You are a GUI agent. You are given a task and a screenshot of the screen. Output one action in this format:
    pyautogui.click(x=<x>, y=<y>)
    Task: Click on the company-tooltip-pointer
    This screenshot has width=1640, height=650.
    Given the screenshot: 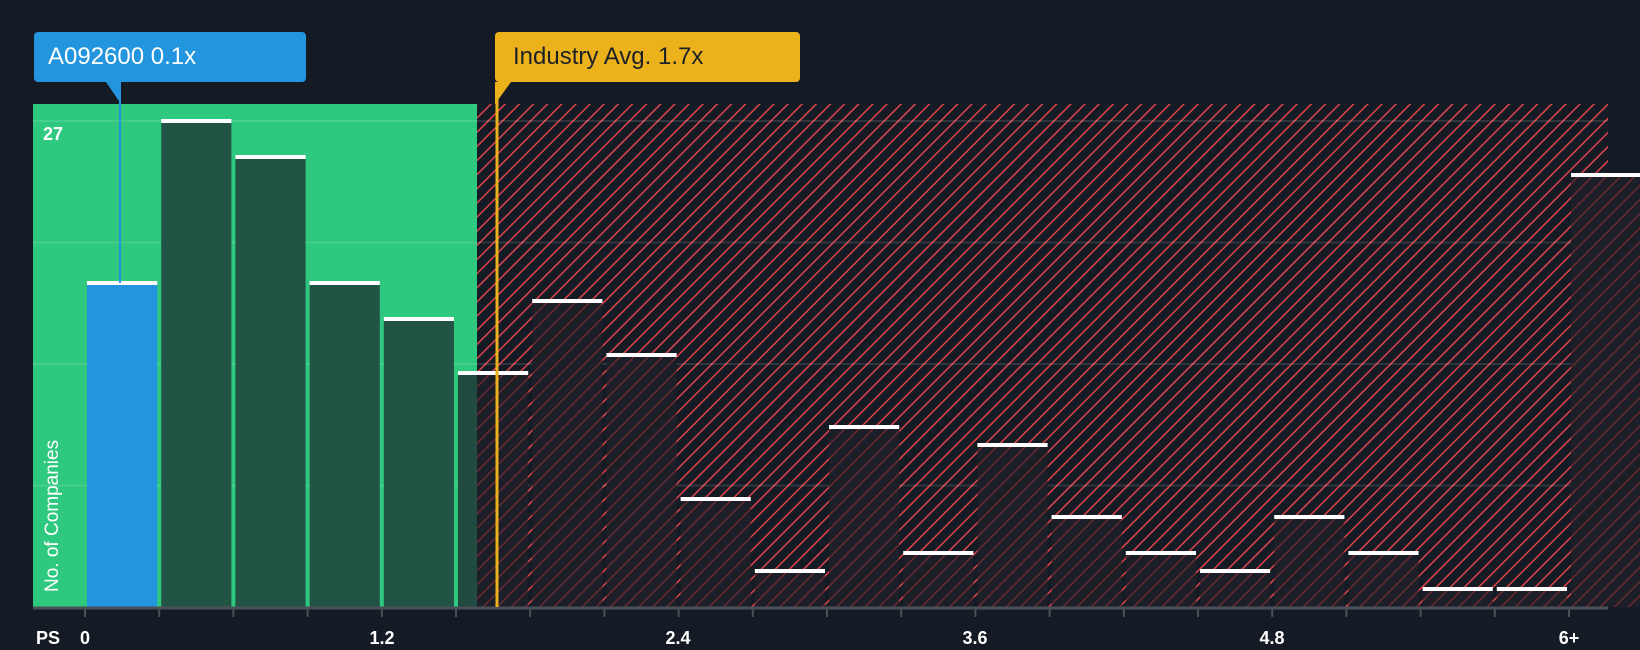 What is the action you would take?
    pyautogui.click(x=113, y=93)
    